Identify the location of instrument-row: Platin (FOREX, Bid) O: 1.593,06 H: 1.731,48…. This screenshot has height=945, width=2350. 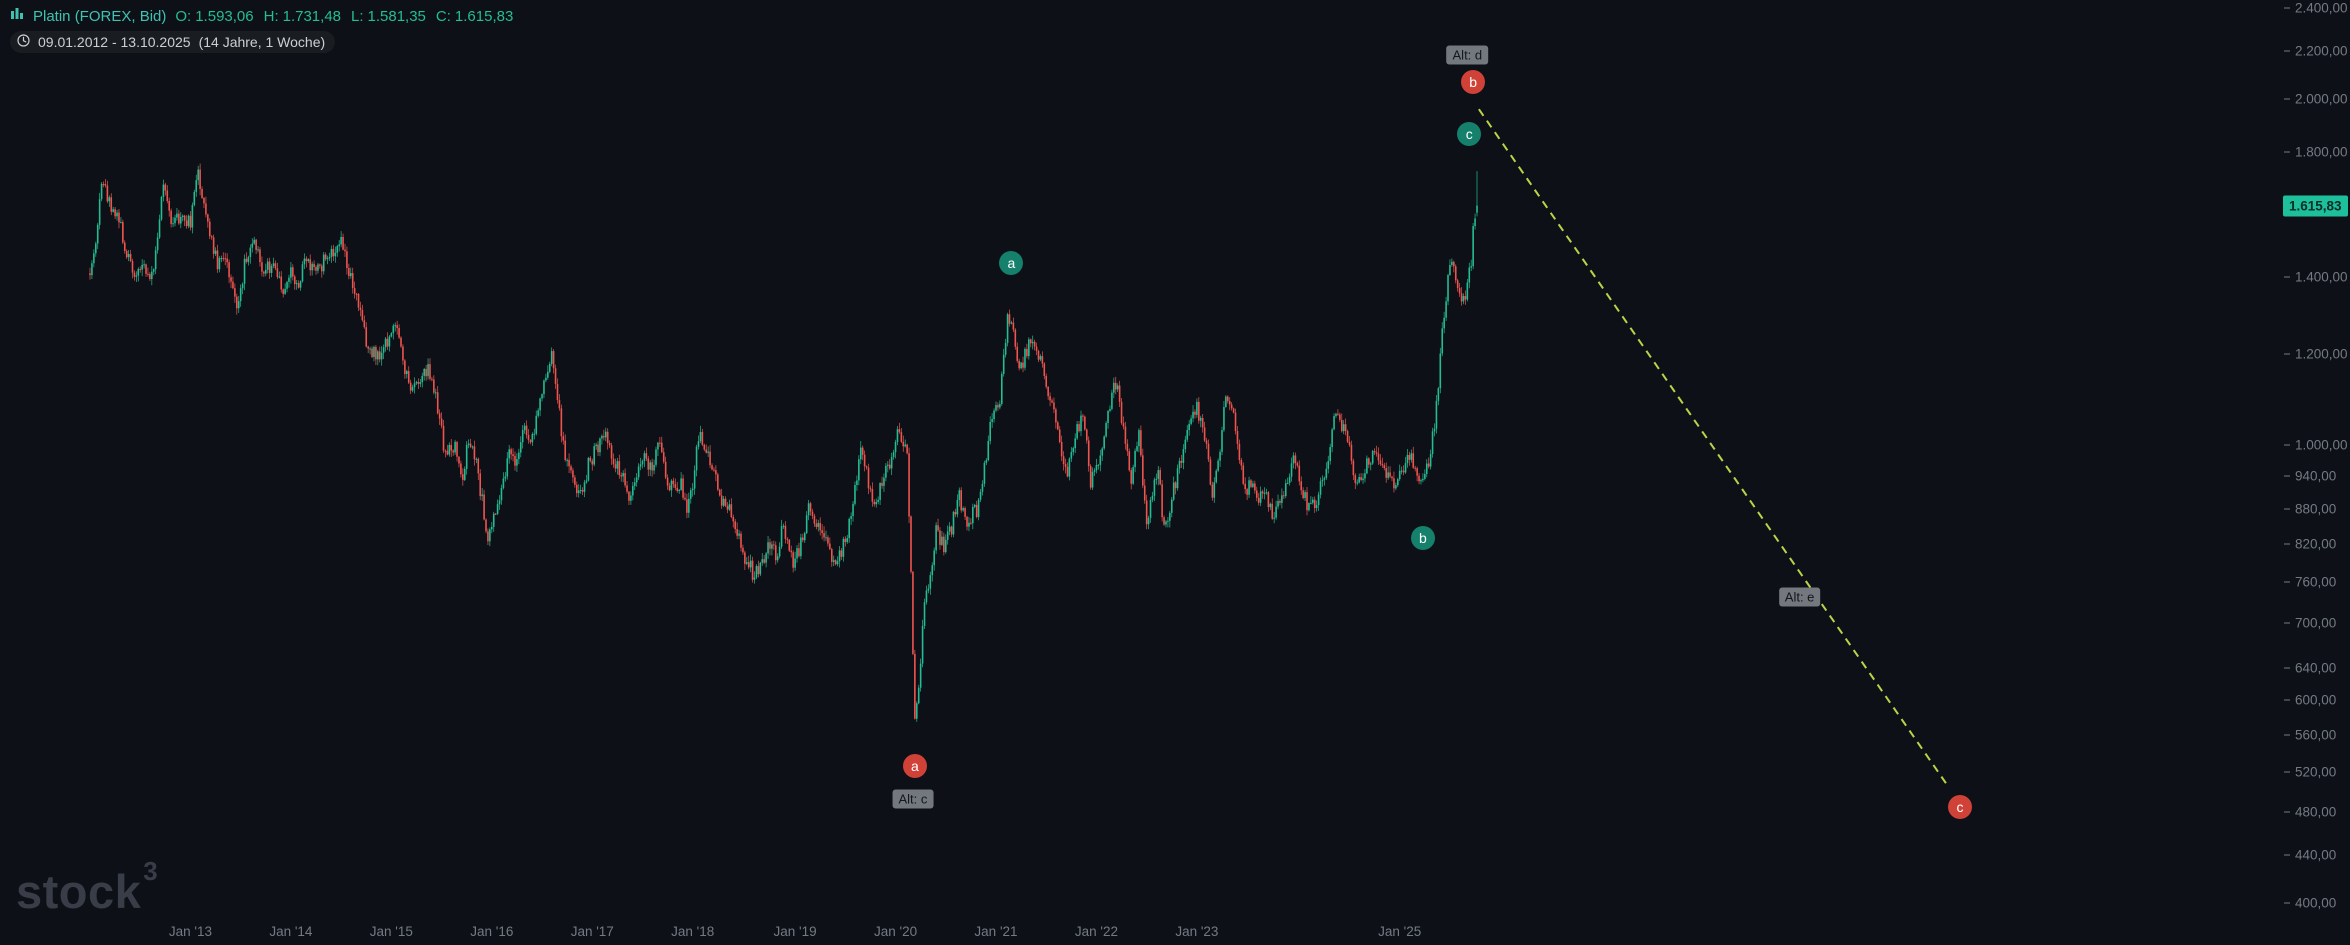
(261, 16).